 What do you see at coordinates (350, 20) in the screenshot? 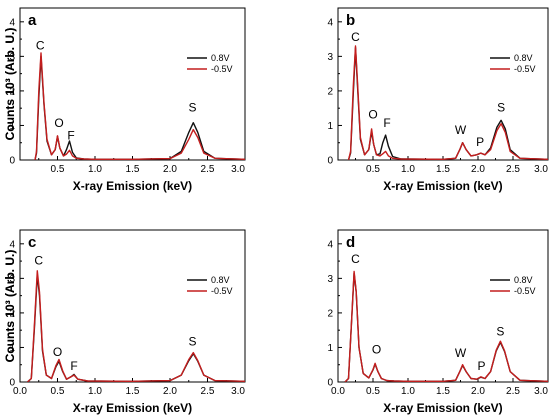
I see `panel-letter: b` at bounding box center [350, 20].